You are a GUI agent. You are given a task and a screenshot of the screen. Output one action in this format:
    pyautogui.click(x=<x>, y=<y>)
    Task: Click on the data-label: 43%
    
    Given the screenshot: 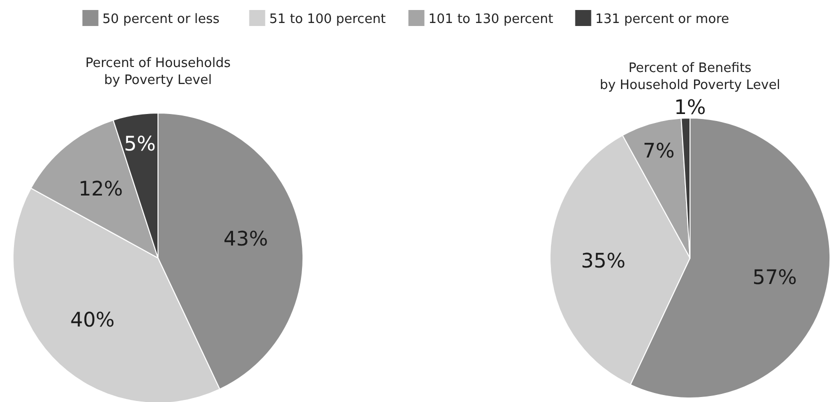 What is the action you would take?
    pyautogui.click(x=246, y=238)
    